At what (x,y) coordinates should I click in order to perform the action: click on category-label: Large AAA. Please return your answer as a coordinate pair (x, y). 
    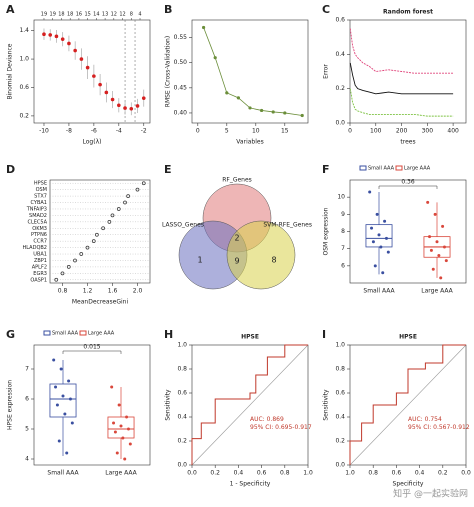
    Looking at the image, I should click on (437, 291).